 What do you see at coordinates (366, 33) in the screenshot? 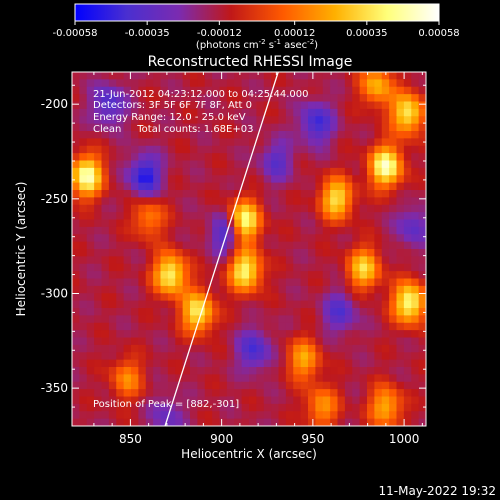
I see `colorbar-tick-label: 0.00035` at bounding box center [366, 33].